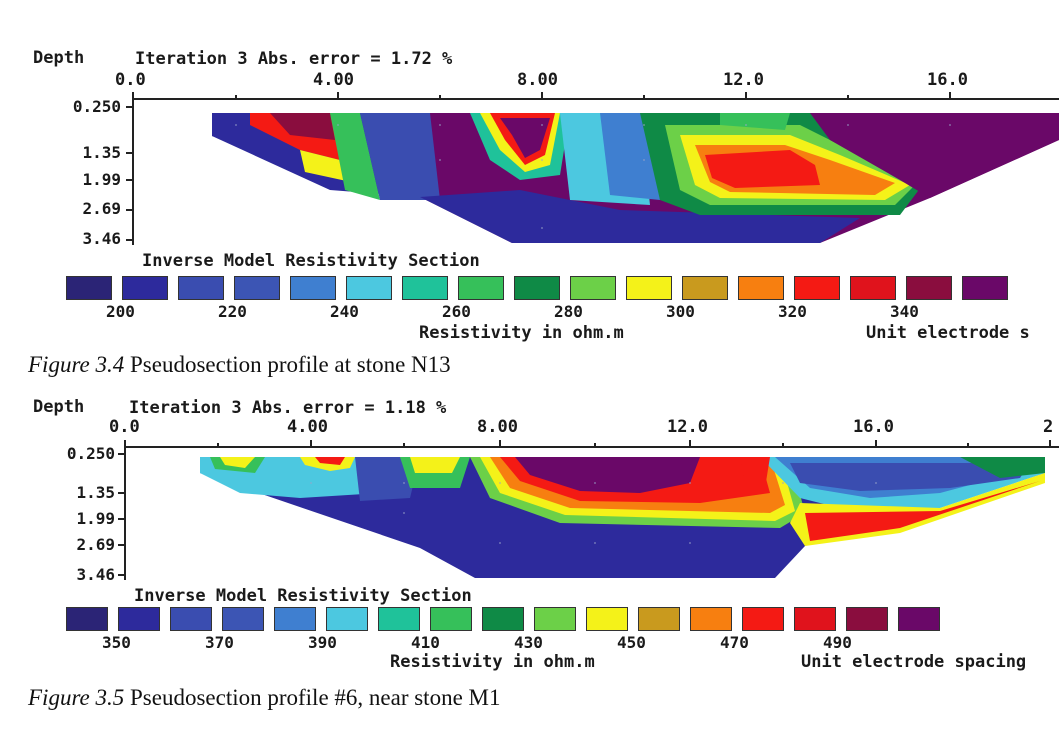 Image resolution: width=1059 pixels, height=730 pixels. Describe the element at coordinates (734, 642) in the screenshot. I see `color-scale-value: 470` at that location.